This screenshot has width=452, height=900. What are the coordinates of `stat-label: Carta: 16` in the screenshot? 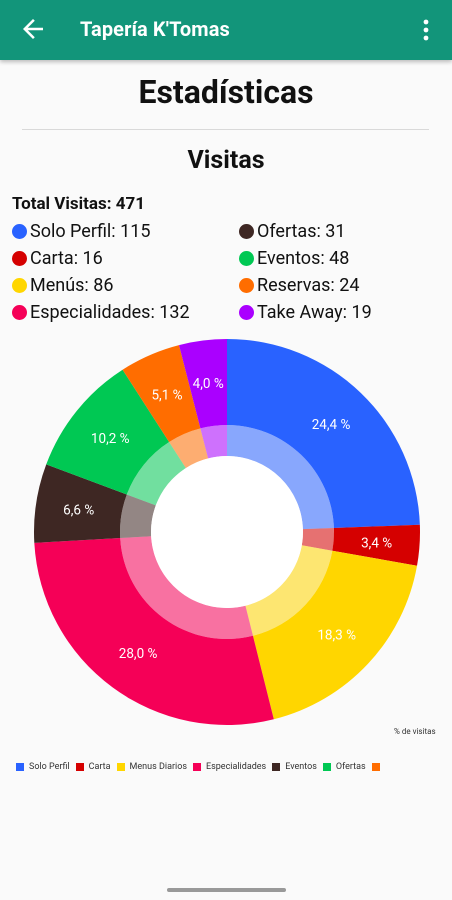 It's located at (66, 258).